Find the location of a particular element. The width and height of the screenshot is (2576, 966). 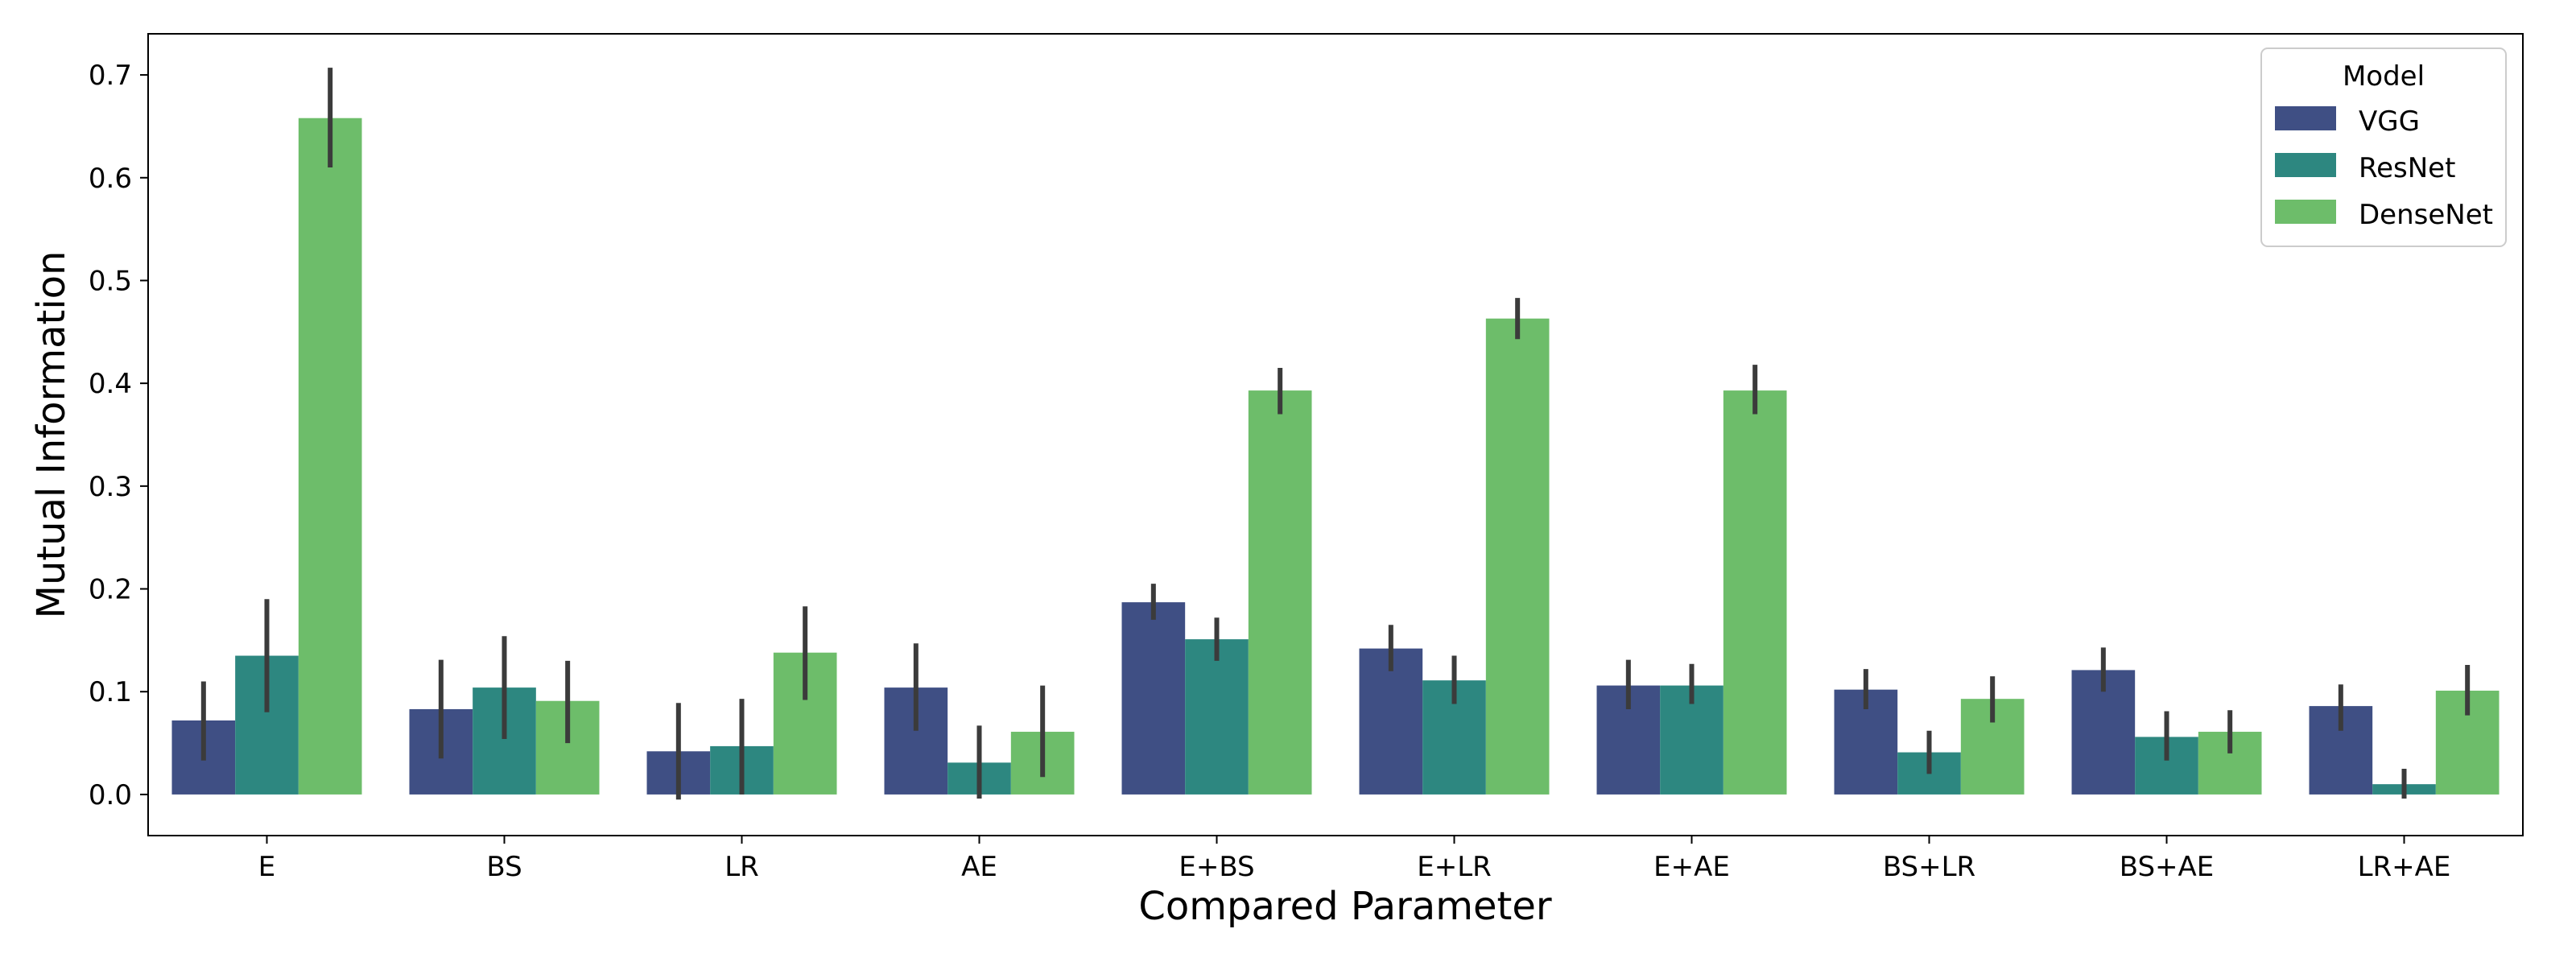

legend-swatch-resnet is located at coordinates (2305, 165).